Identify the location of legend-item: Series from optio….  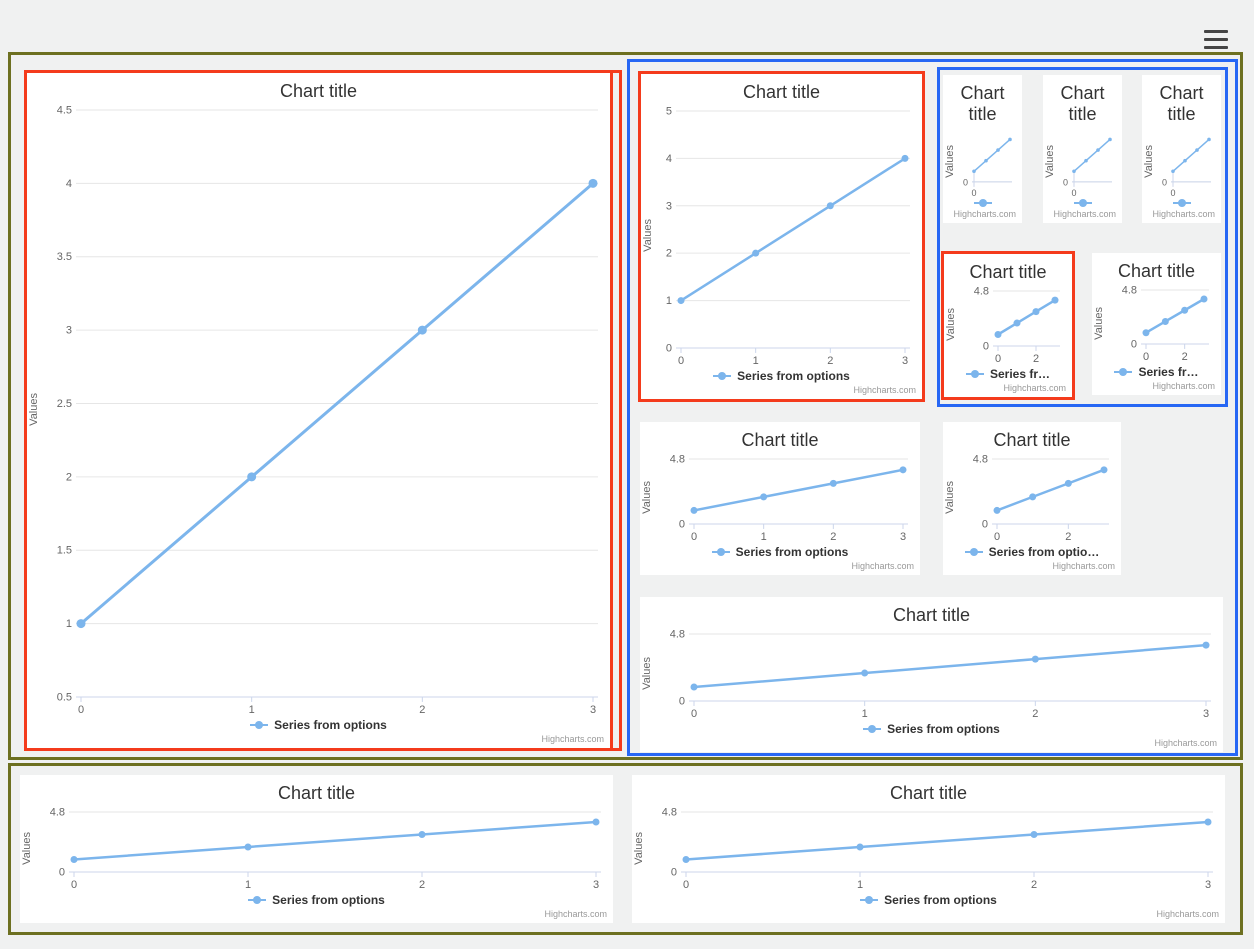
(1032, 552).